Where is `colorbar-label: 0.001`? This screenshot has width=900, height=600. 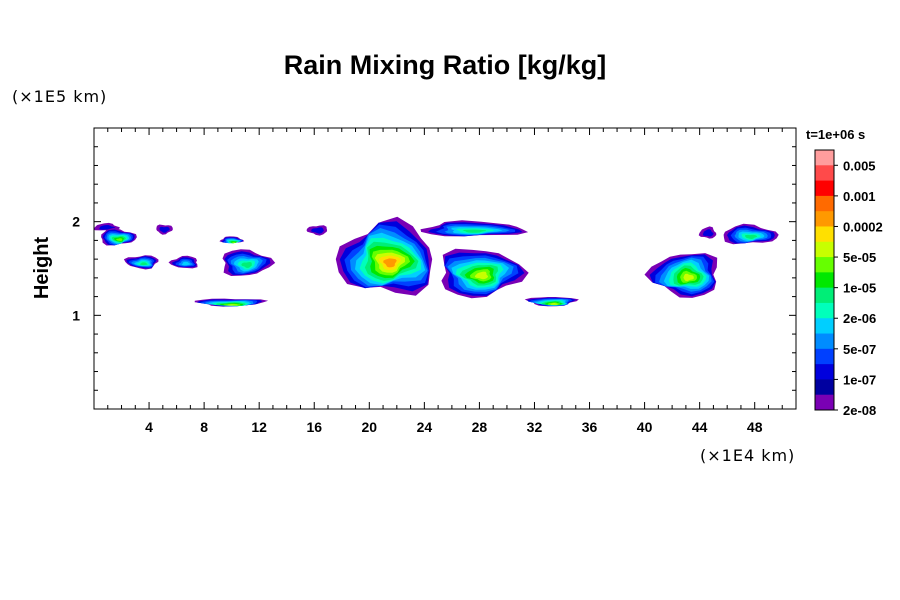
colorbar-label: 0.001 is located at coordinates (859, 196).